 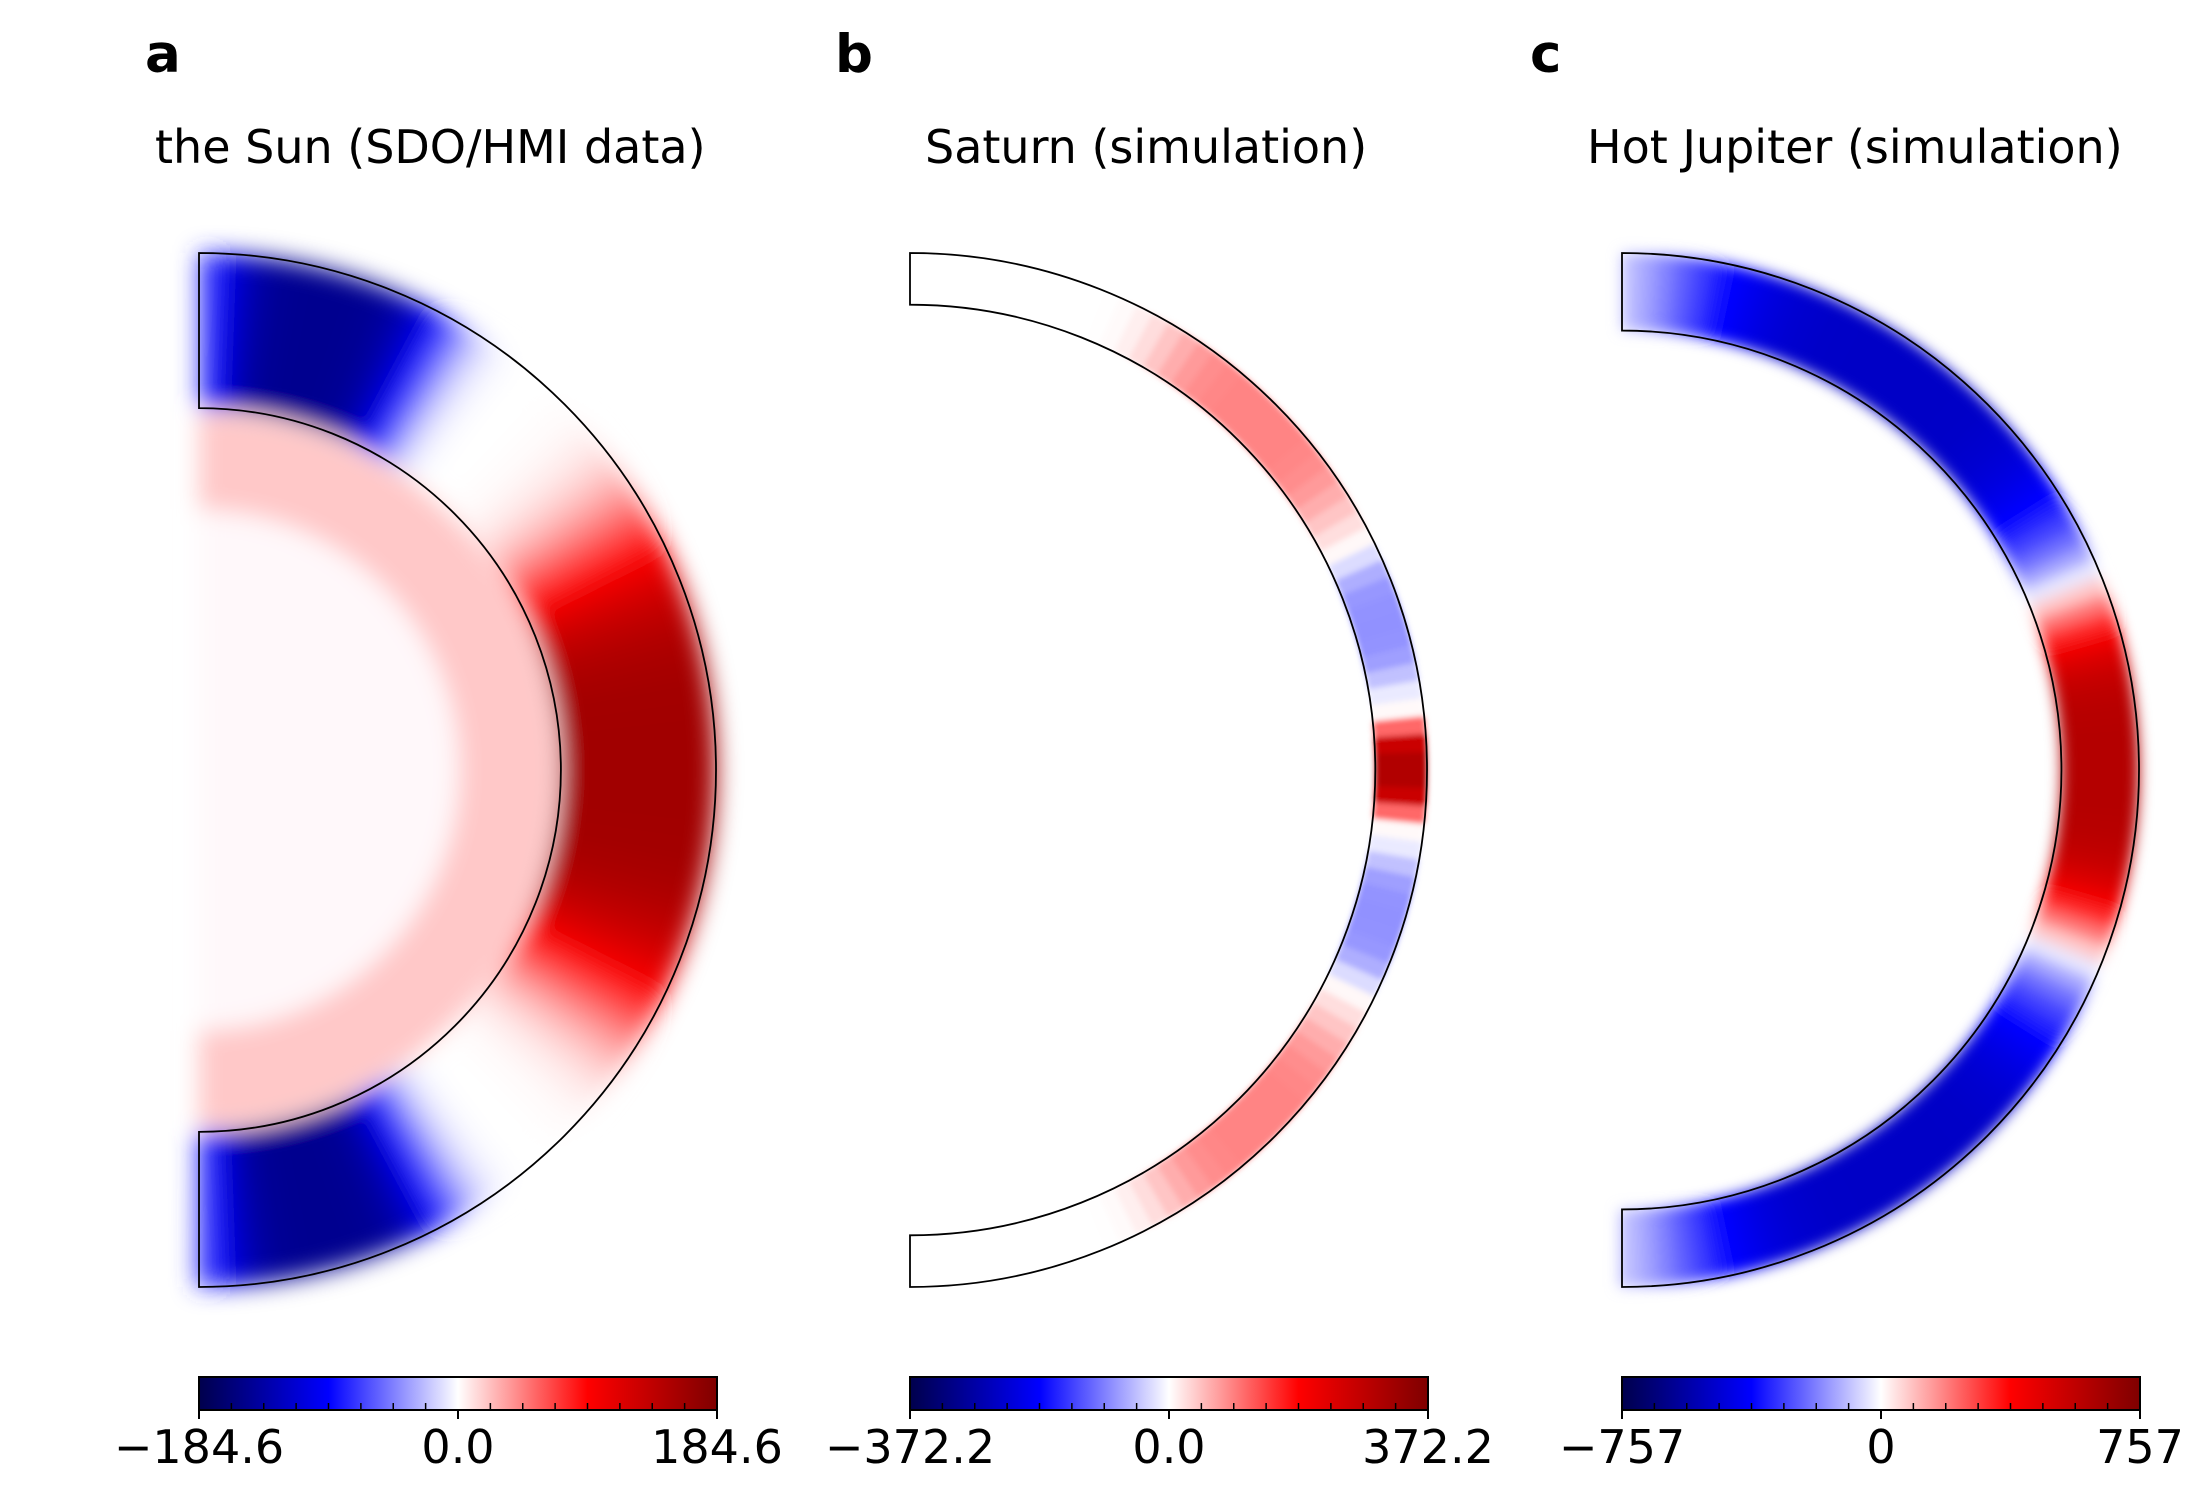 What do you see at coordinates (1168, 1447) in the screenshot?
I see `colorbar-mid-label-b: 0.0` at bounding box center [1168, 1447].